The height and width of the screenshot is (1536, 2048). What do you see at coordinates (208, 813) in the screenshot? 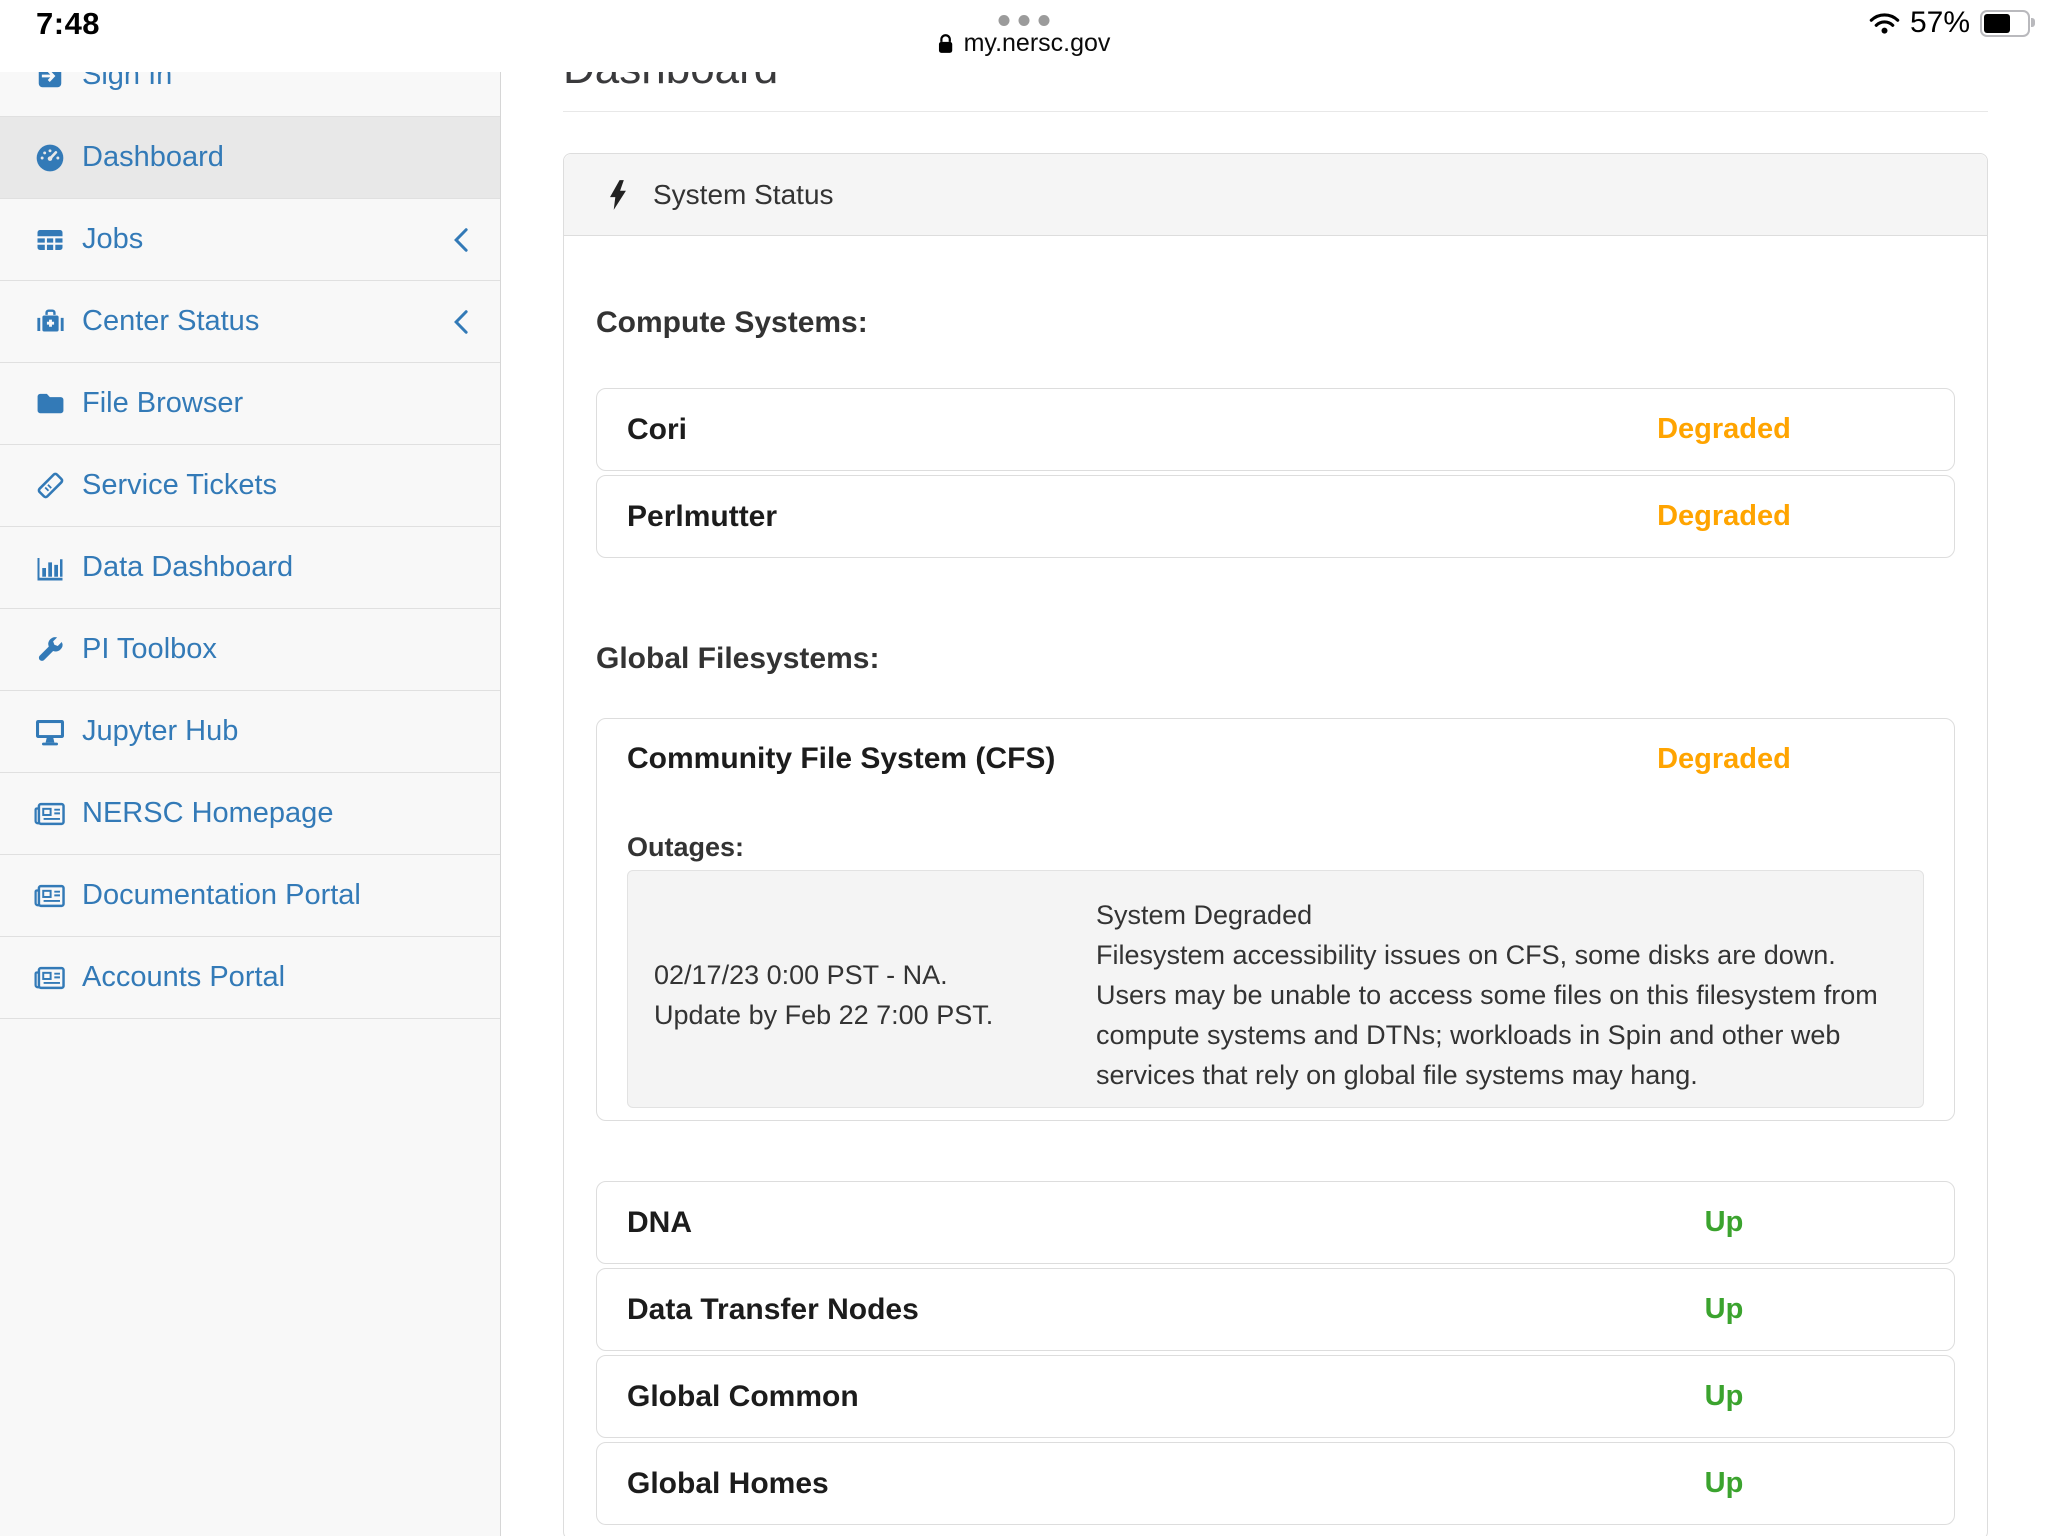
I see `sidebar-item-label: NERSC Homepage` at bounding box center [208, 813].